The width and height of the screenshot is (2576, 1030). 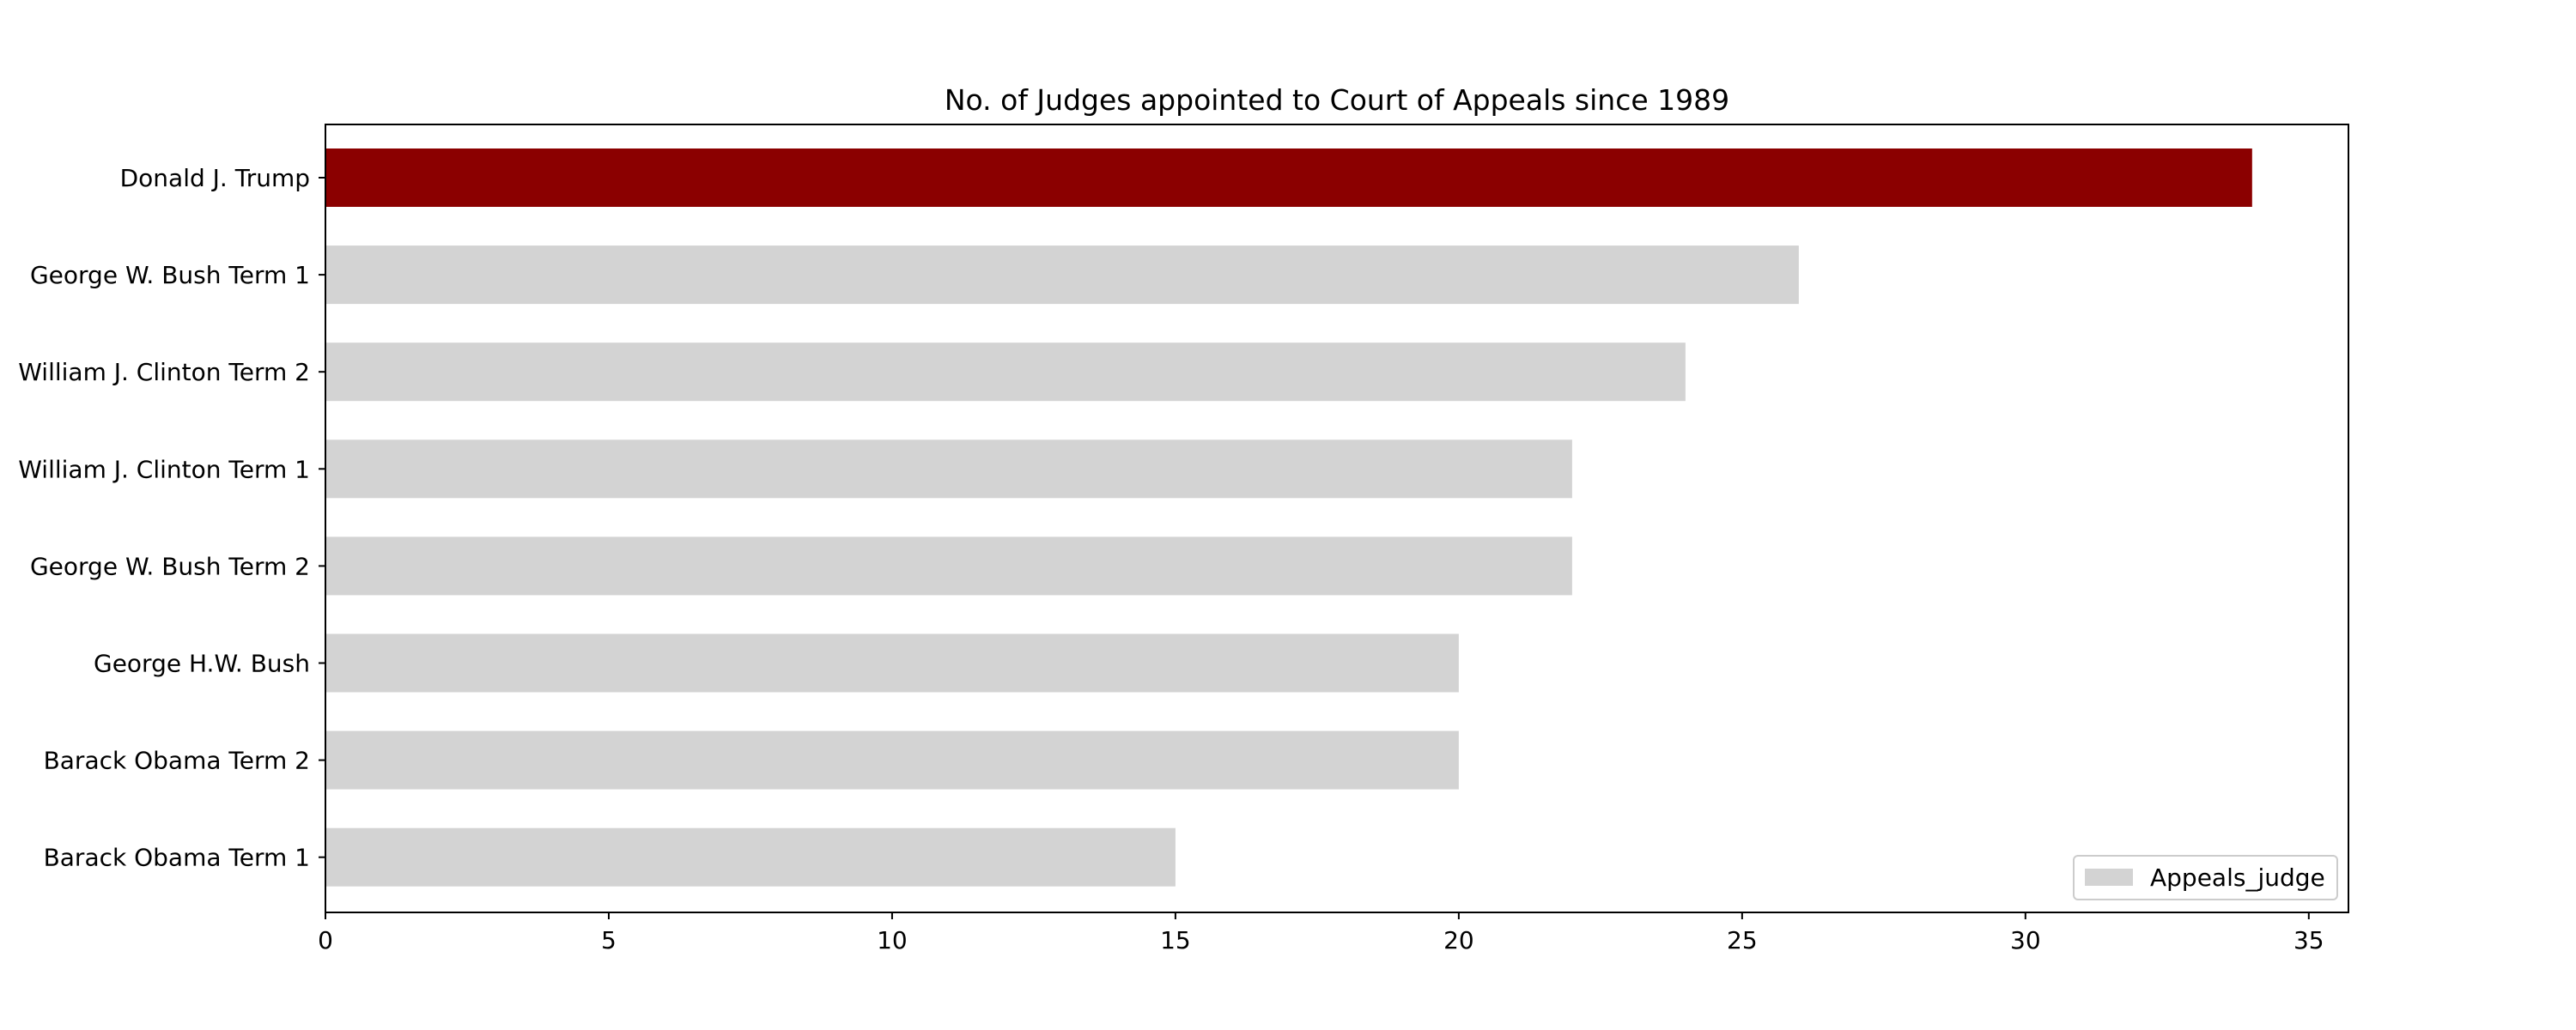 What do you see at coordinates (177, 858) in the screenshot?
I see `y-tick-label: Barack Obama Term 1` at bounding box center [177, 858].